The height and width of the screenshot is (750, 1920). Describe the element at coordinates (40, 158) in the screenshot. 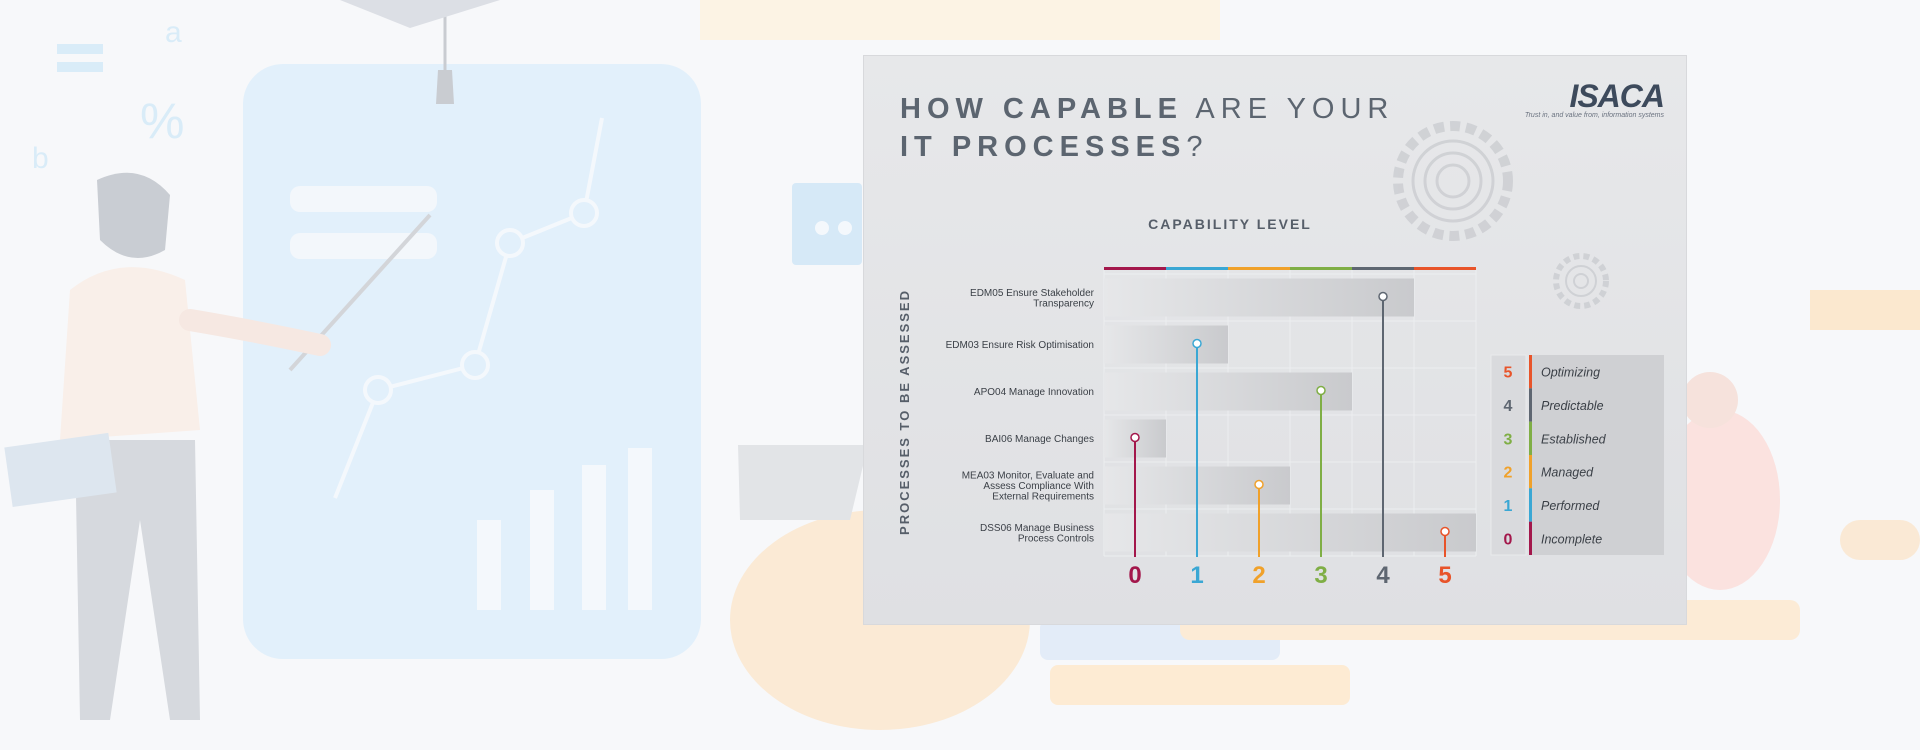

I see `svg-text: b` at that location.